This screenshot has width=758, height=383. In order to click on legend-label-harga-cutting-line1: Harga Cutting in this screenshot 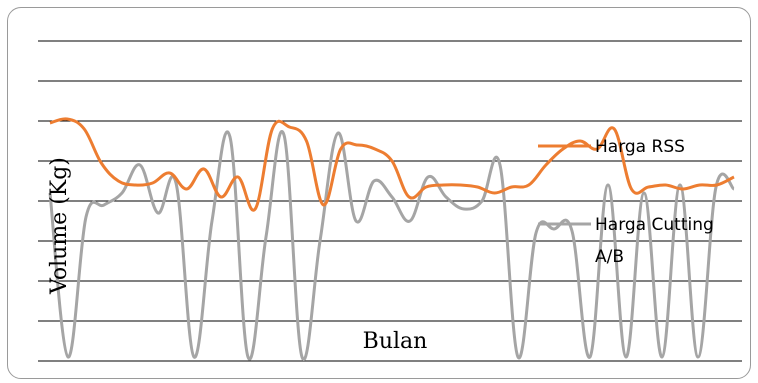, I will do `click(654, 225)`.